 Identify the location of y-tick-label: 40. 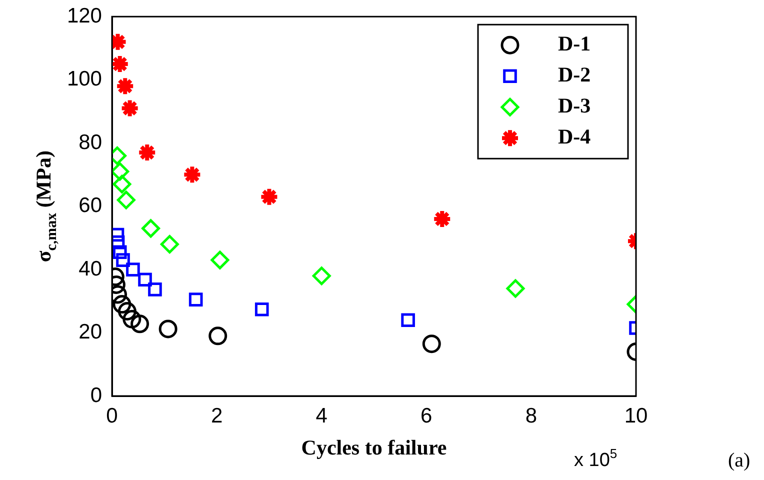
(90, 268).